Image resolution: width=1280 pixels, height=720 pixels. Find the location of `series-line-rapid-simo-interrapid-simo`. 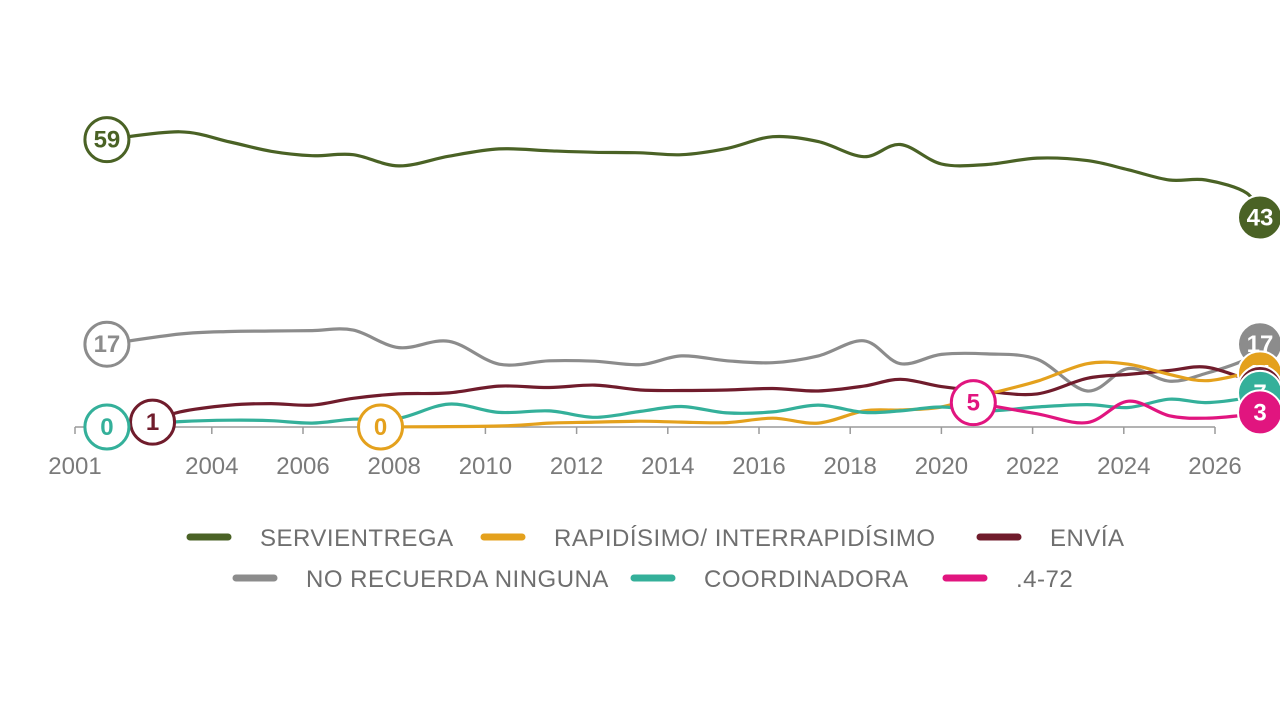

series-line-rapid-simo-interrapid-simo is located at coordinates (820, 394).